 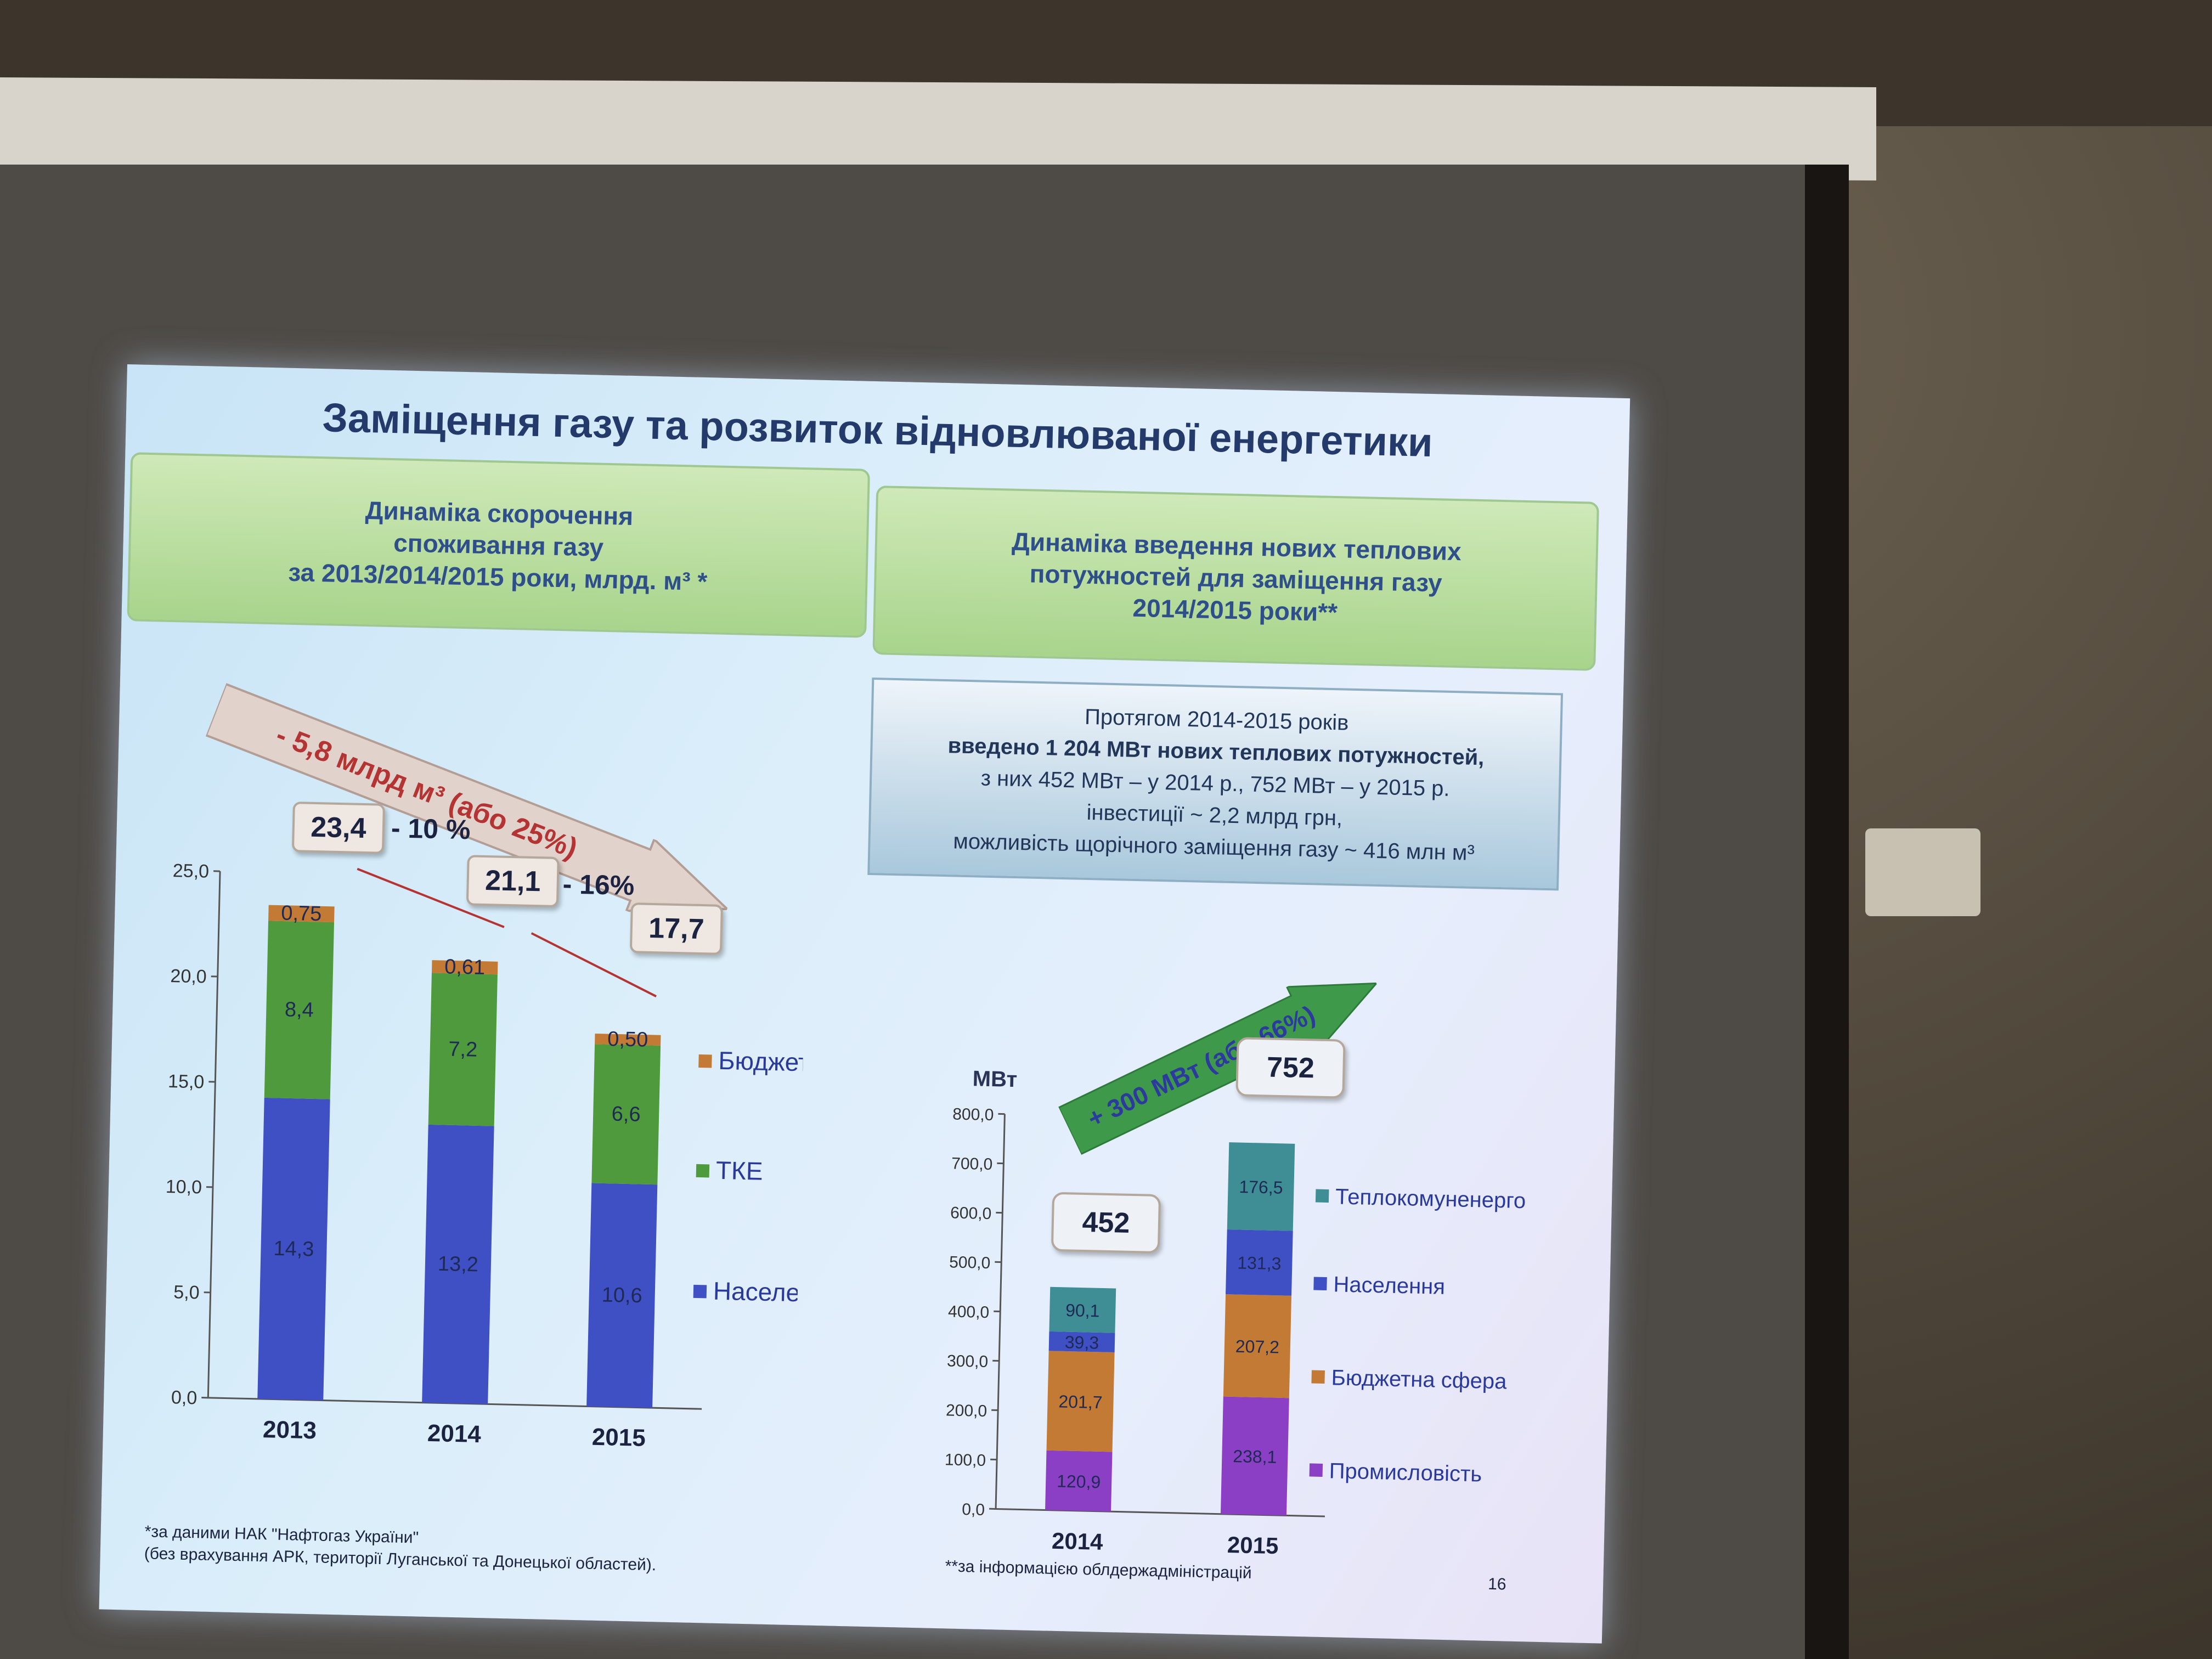 I want to click on data-label: 39,3, so click(x=1081, y=1342).